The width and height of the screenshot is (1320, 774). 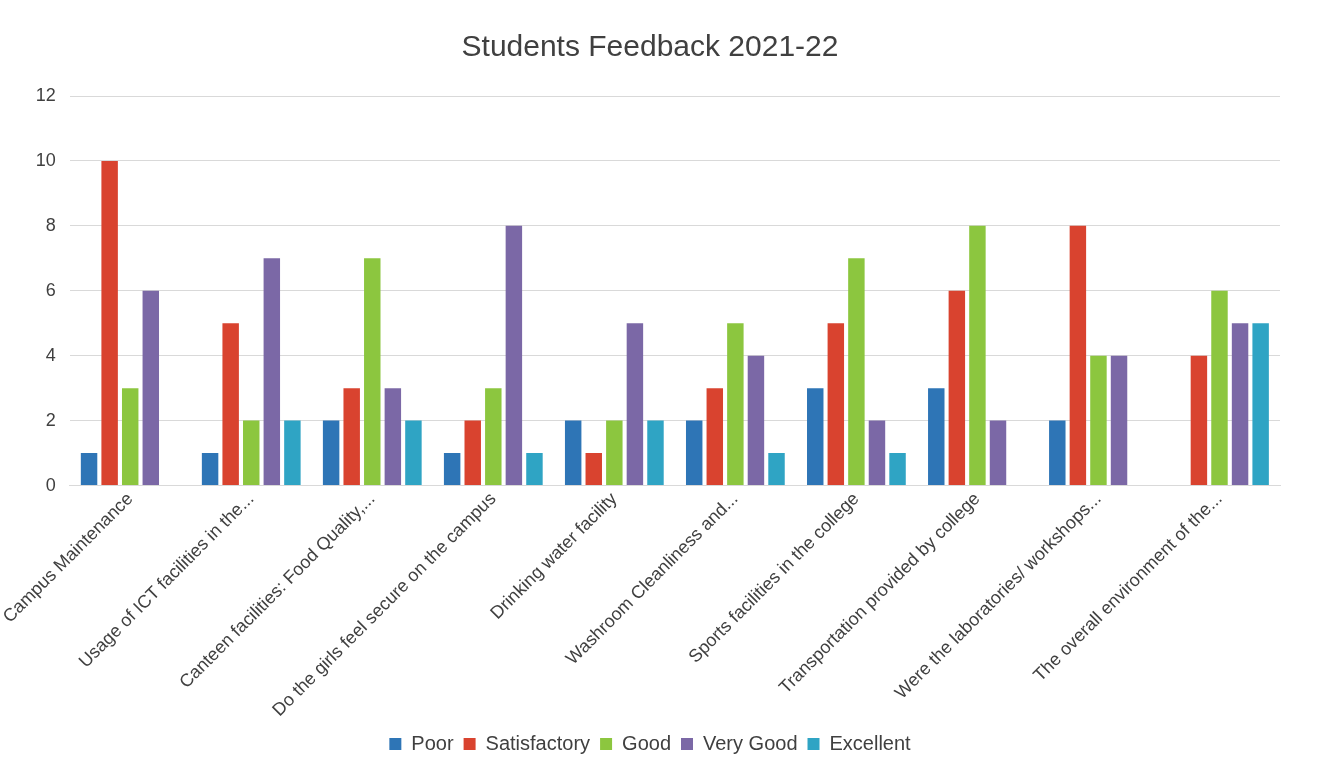 What do you see at coordinates (50, 354) in the screenshot?
I see `y-tick-label: 4` at bounding box center [50, 354].